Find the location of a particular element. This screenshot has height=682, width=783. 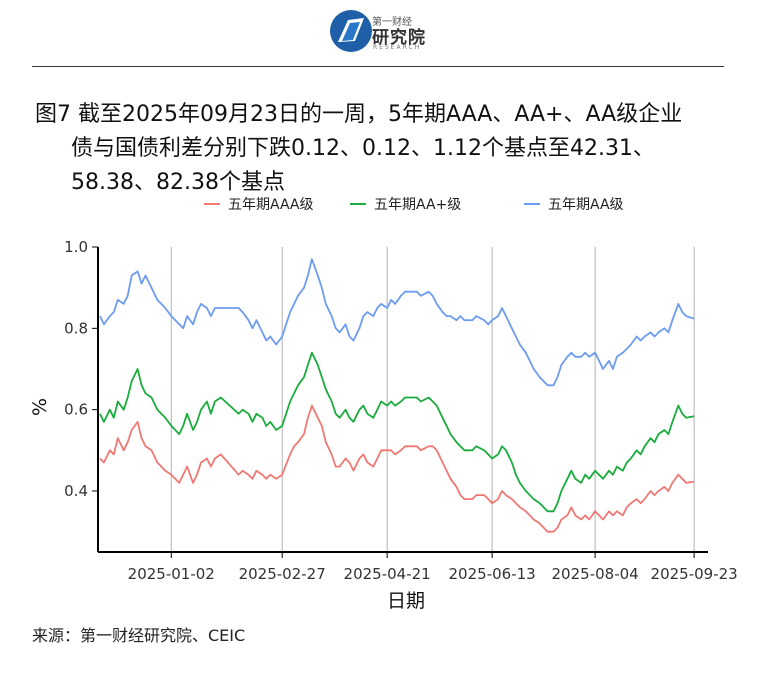

logo: 第一财经 研究院 RESEARCH is located at coordinates (383, 31).